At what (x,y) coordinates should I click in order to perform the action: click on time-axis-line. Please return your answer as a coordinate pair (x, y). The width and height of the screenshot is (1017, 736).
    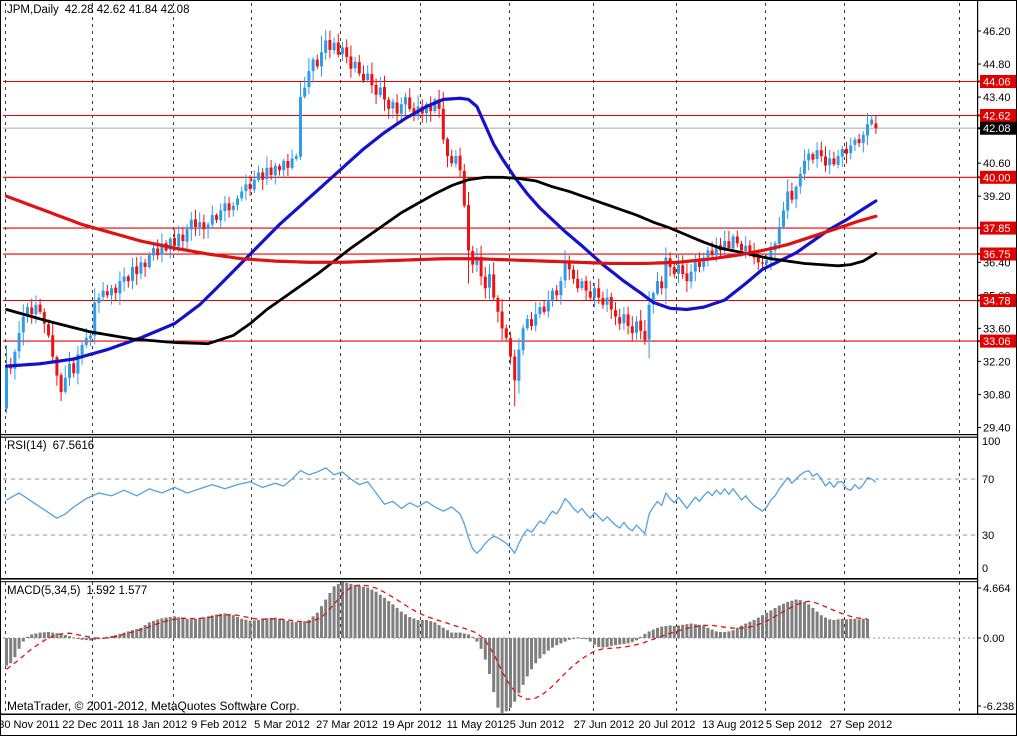
    Looking at the image, I should click on (508, 714).